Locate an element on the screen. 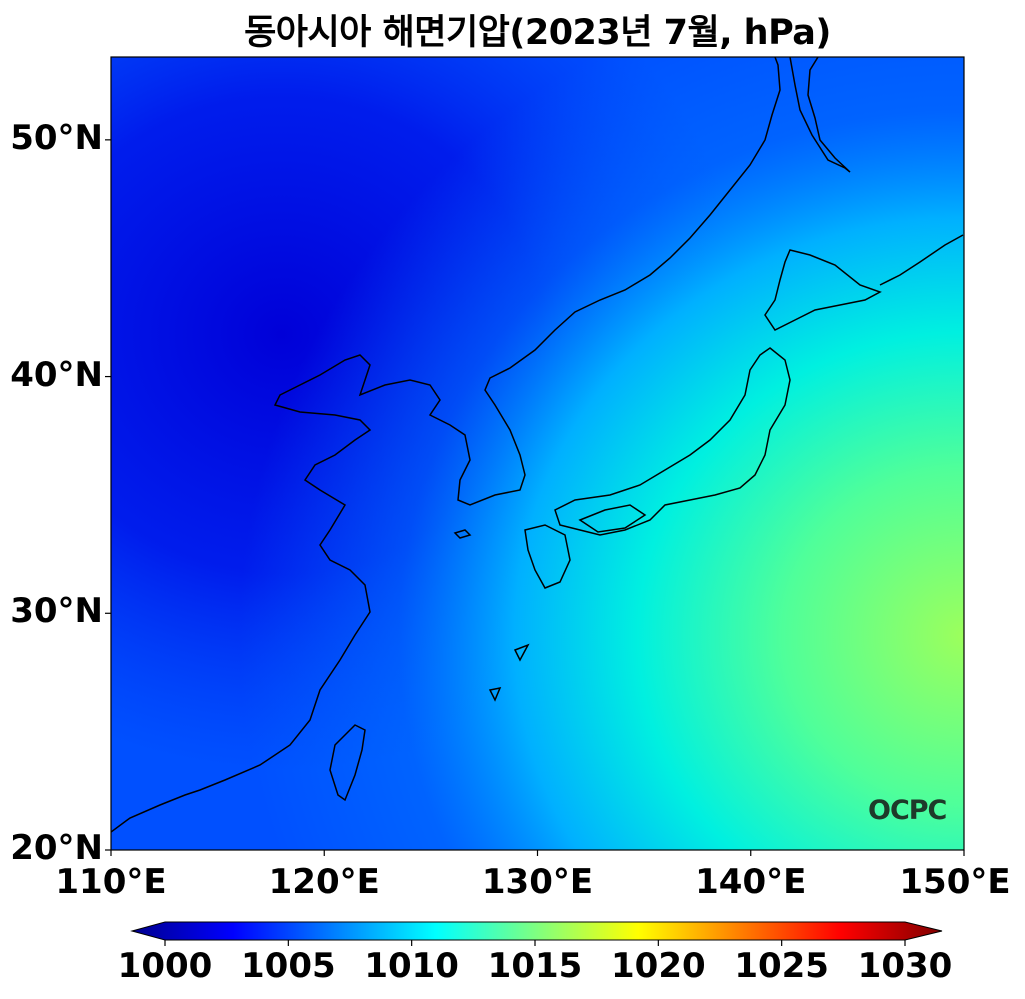  colorbar is located at coordinates (536, 933).